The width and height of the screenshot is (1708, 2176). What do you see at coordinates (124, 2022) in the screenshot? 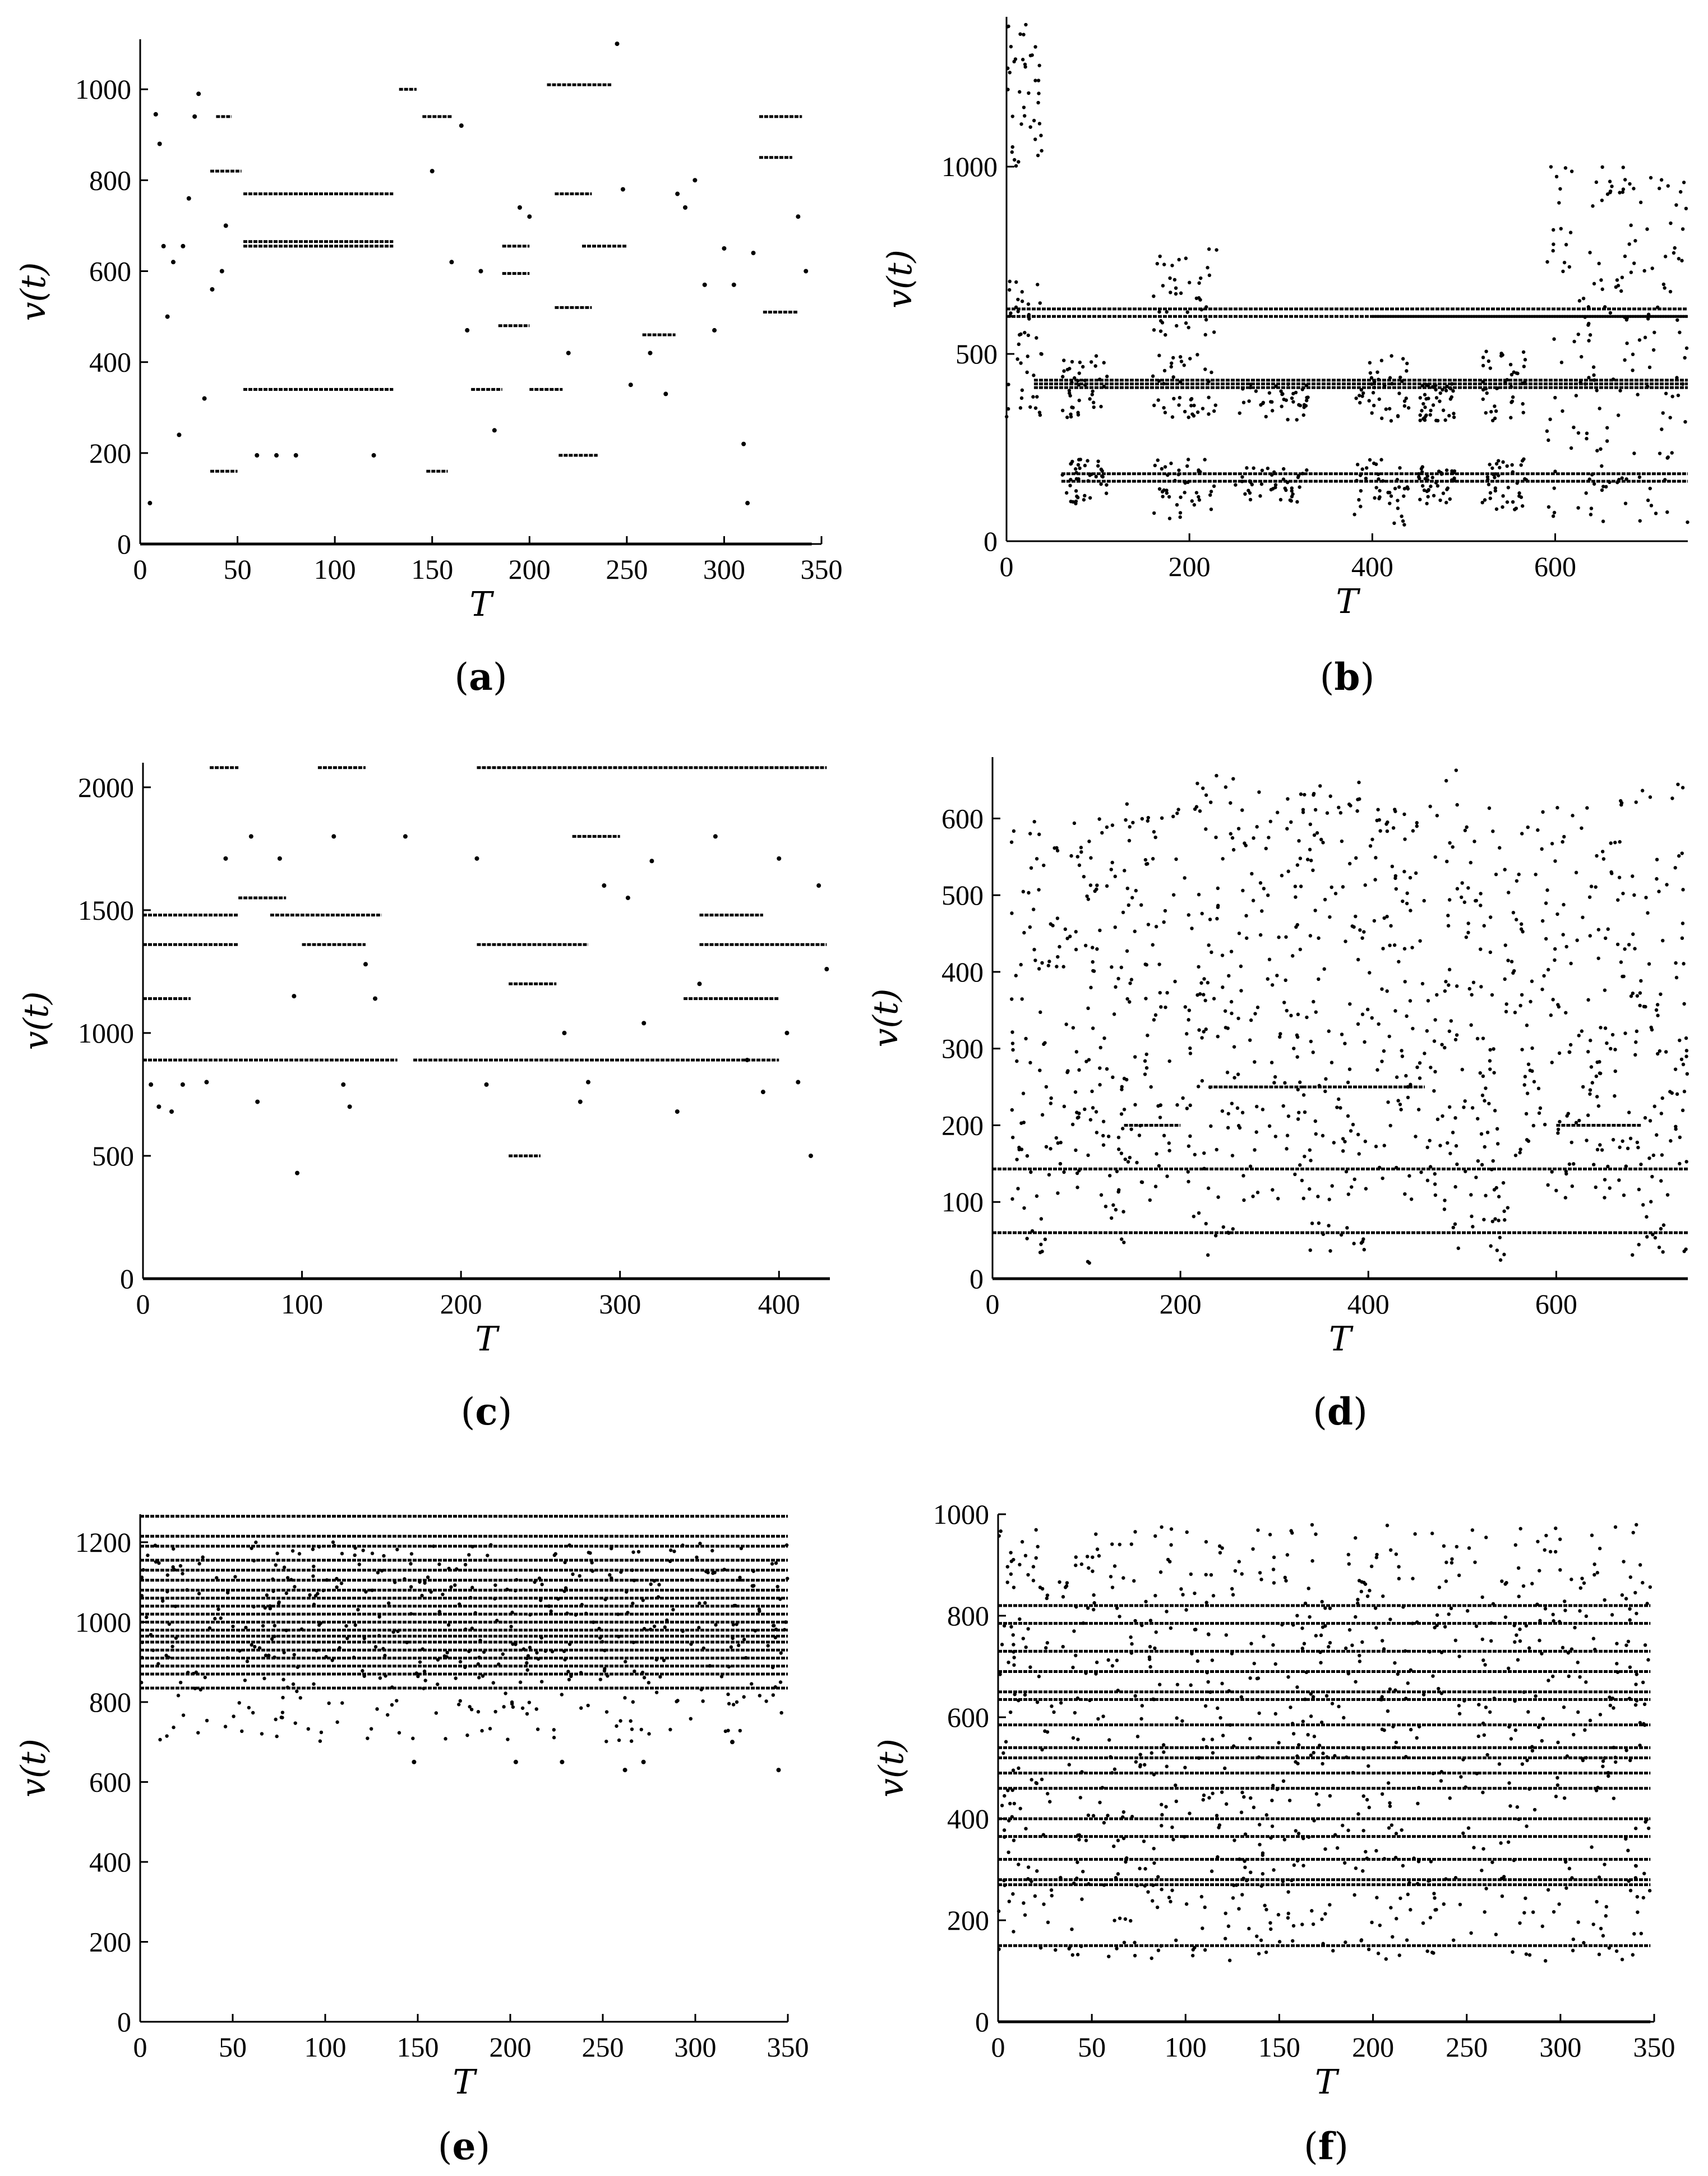
I see `y-tick-label: 0` at bounding box center [124, 2022].